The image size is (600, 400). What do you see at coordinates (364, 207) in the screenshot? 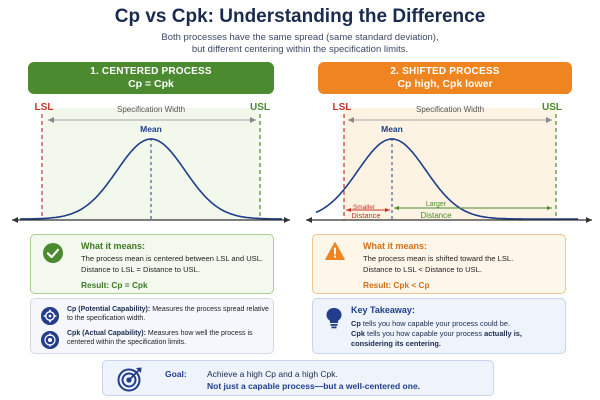
I see `smaller-distance-label-1: Smaller` at bounding box center [364, 207].